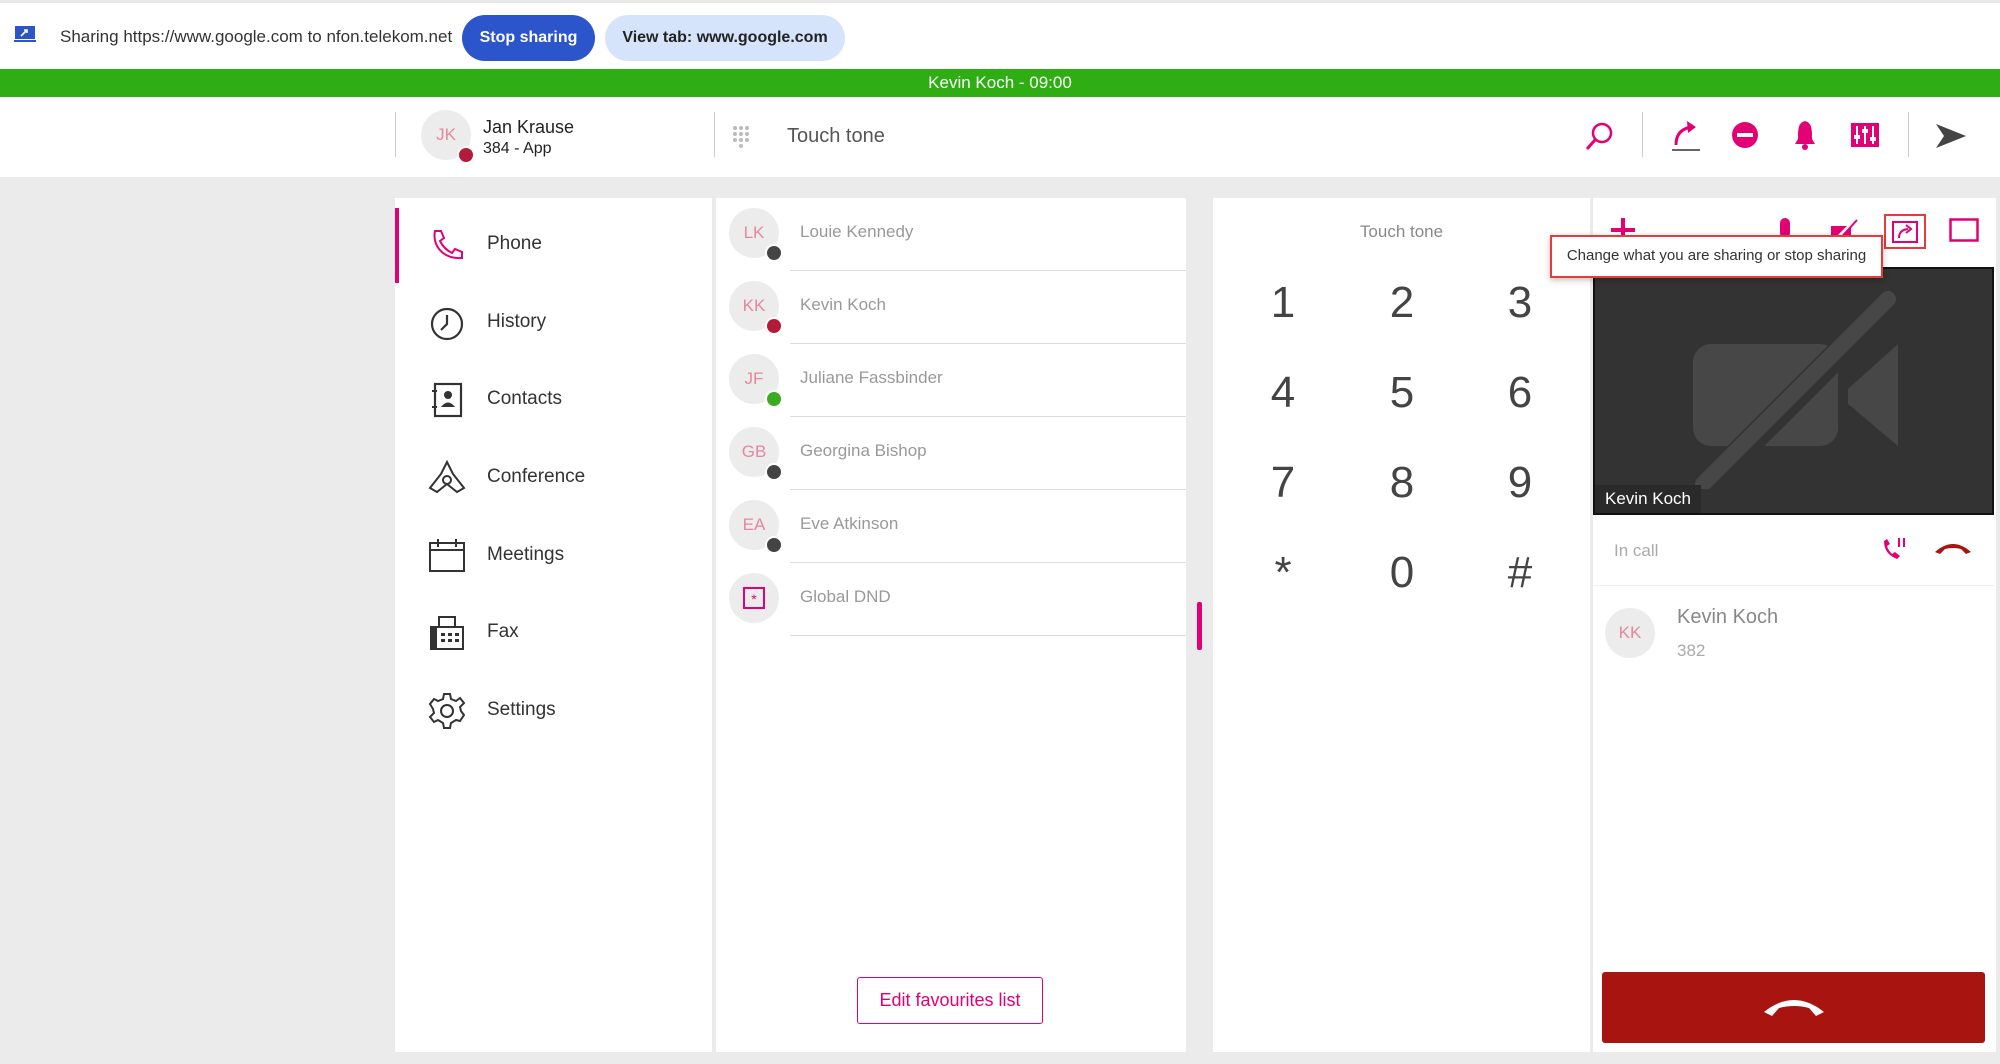  I want to click on phone-icon, so click(448, 245).